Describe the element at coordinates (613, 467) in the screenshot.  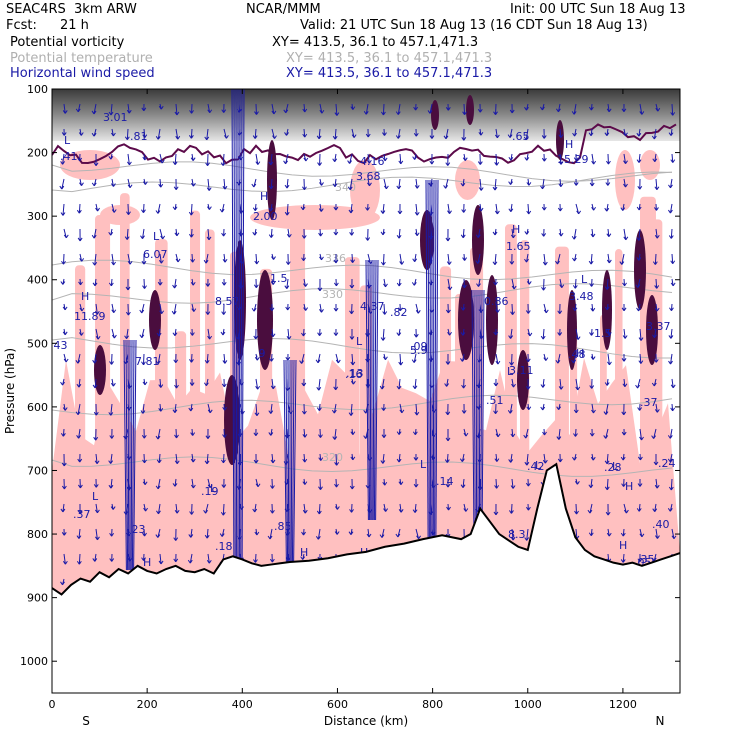
I see `pv-value-label: .28` at that location.